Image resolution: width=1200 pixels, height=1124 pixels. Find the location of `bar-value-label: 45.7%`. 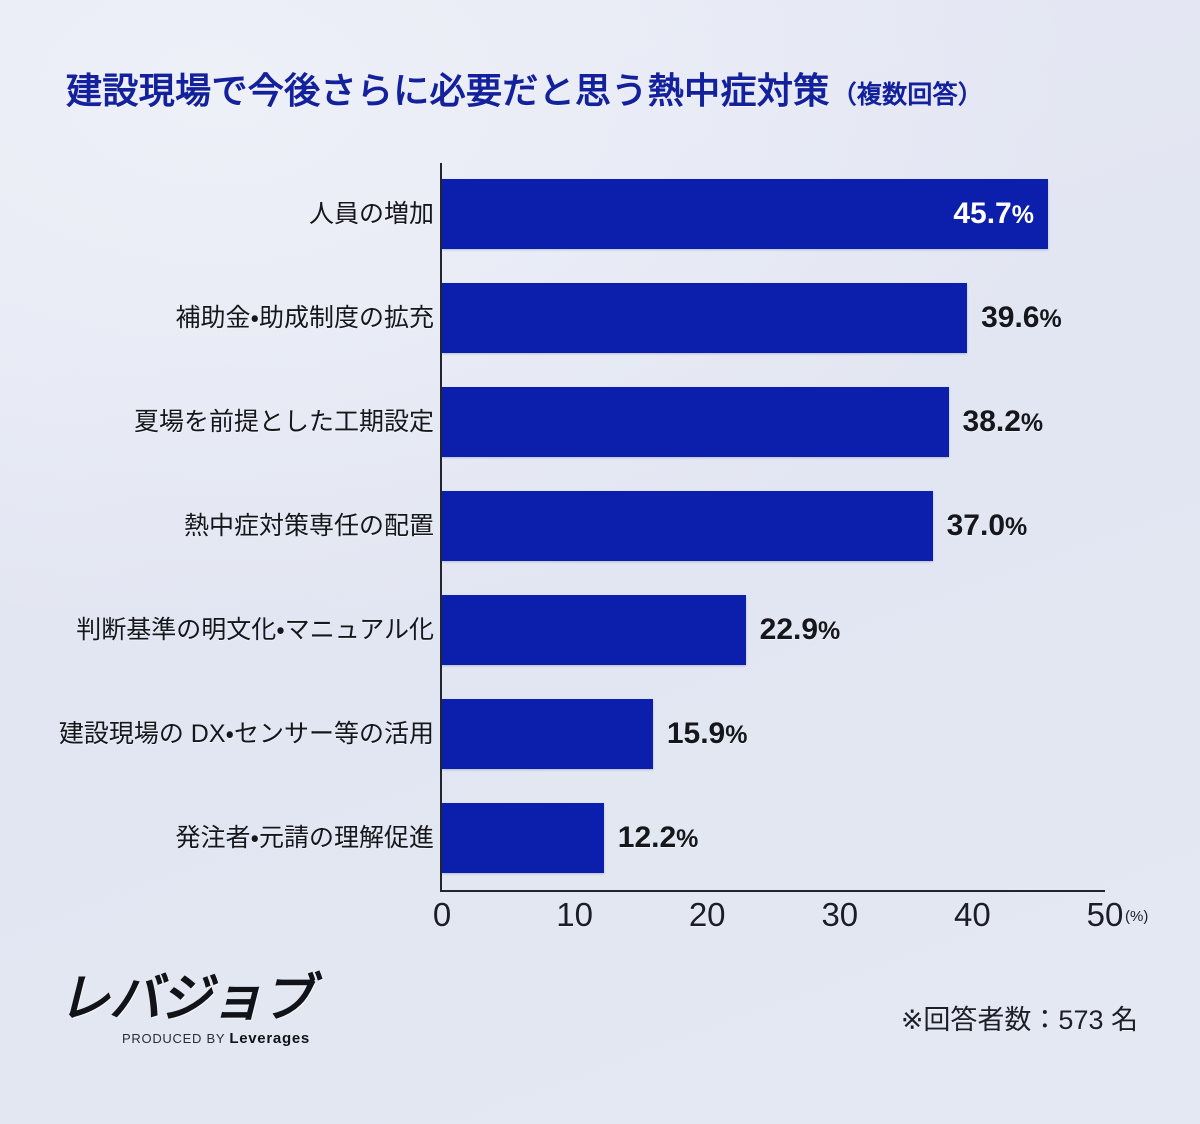

bar-value-label: 45.7% is located at coordinates (993, 213).